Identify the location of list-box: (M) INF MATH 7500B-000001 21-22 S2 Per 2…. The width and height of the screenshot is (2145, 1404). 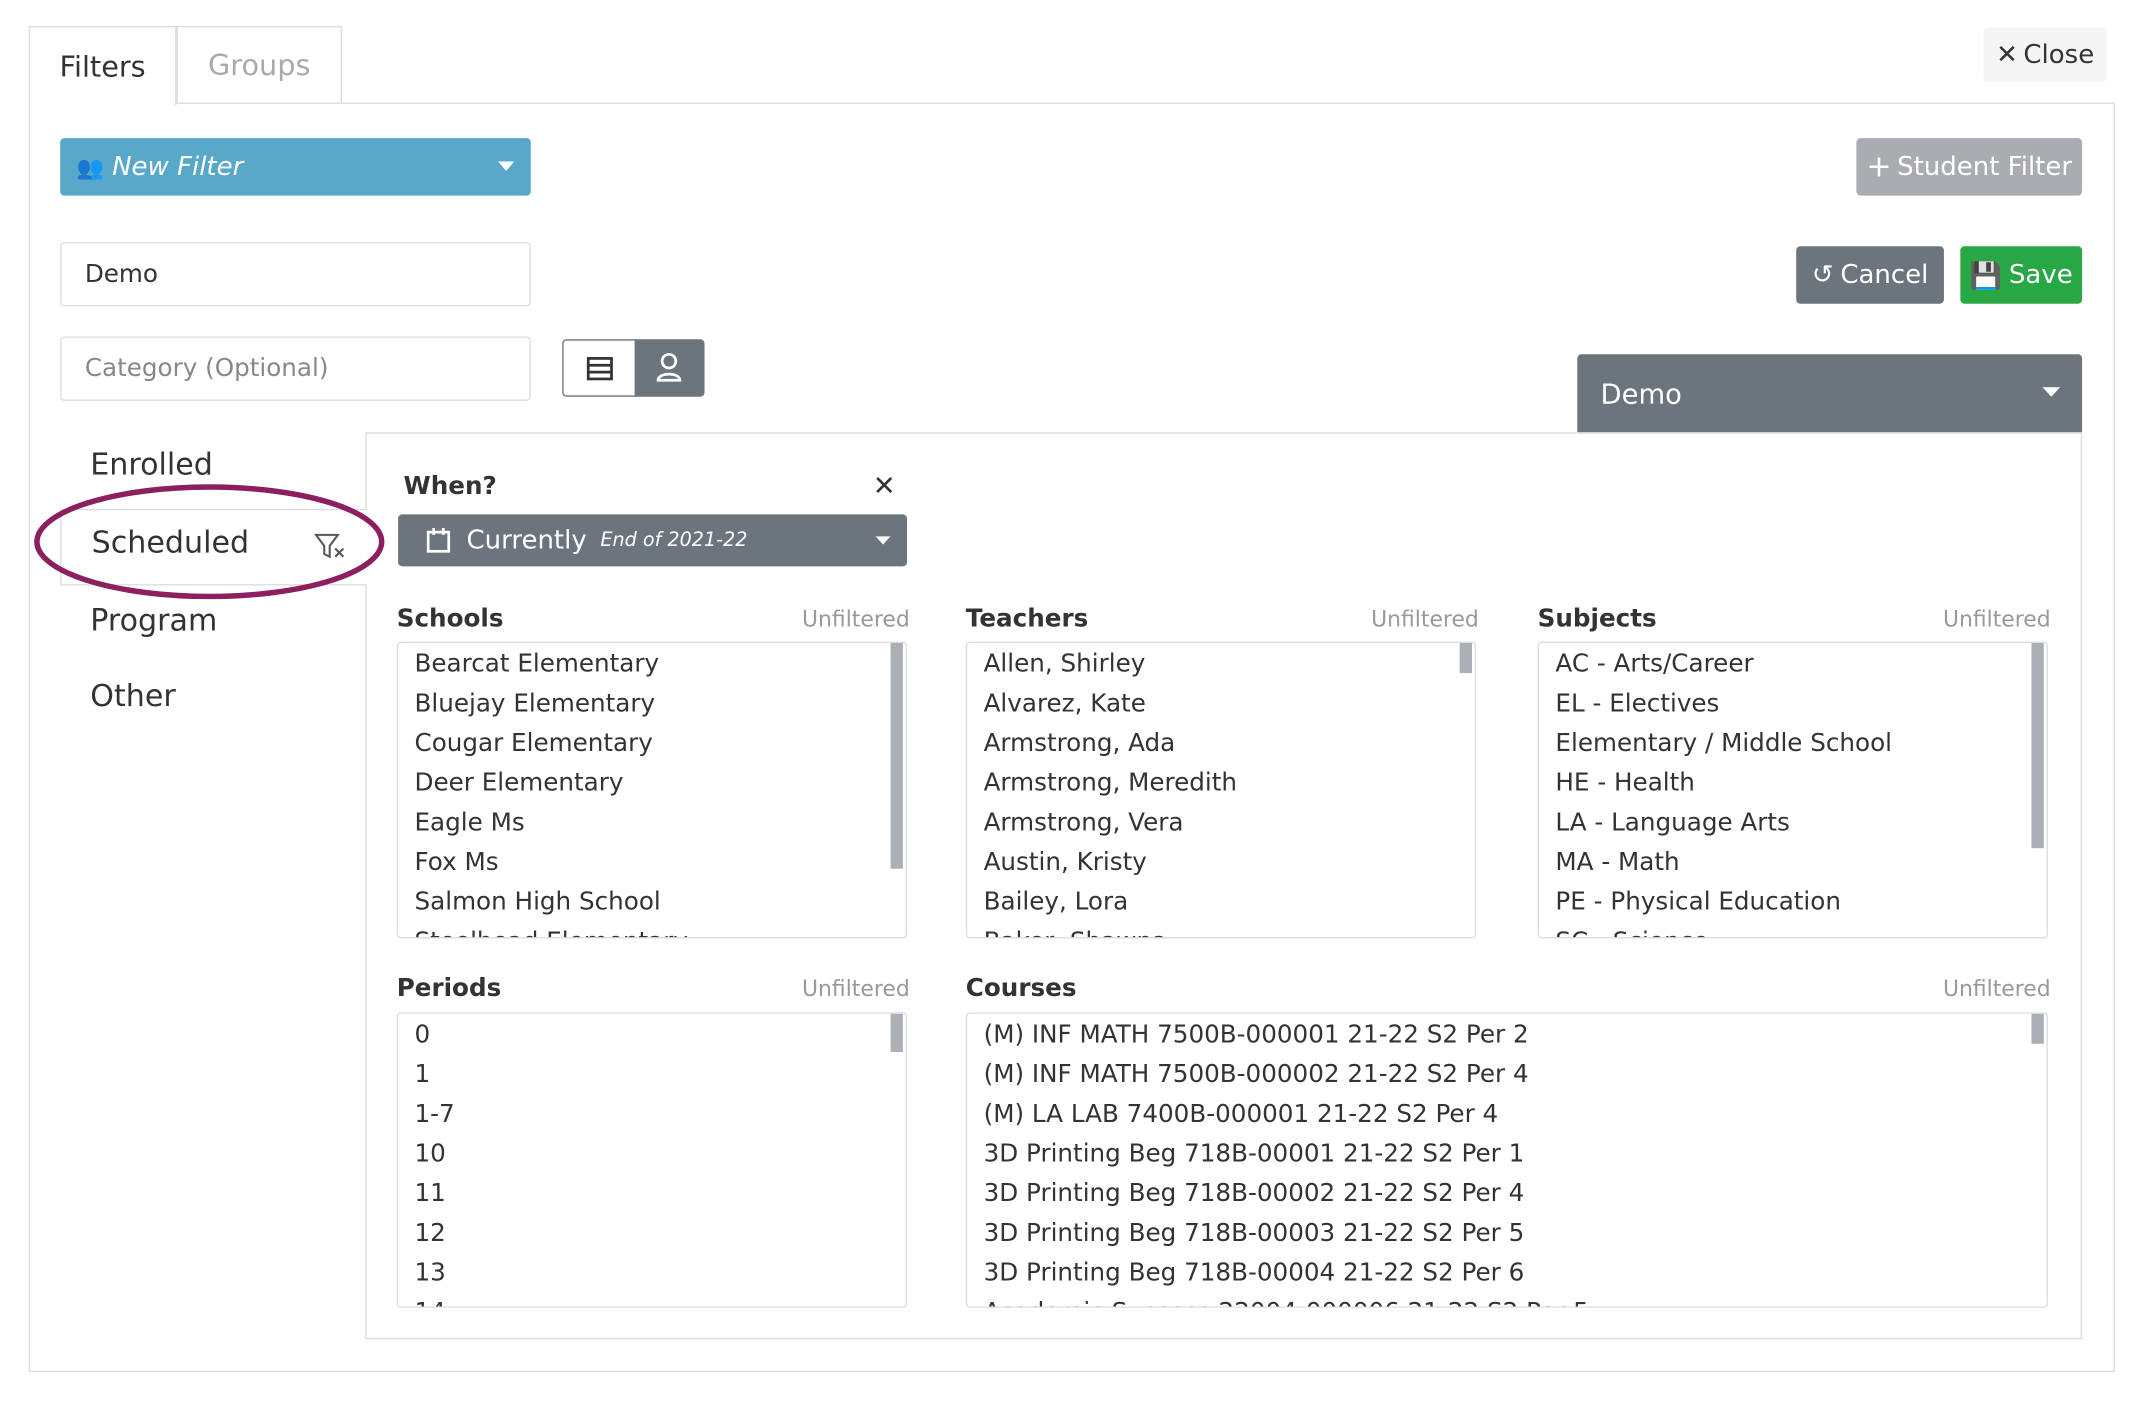
(1506, 1160).